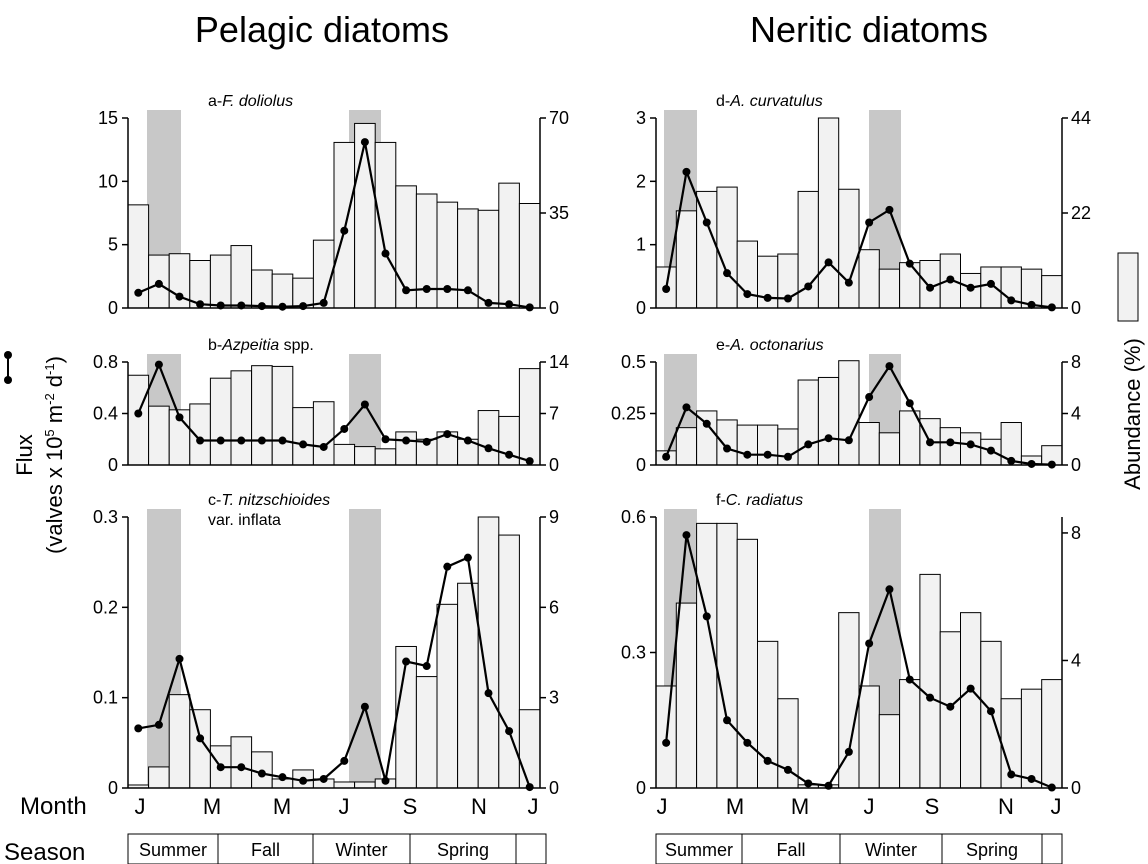 Image resolution: width=1148 pixels, height=864 pixels. I want to click on left-tick-label: 10, so click(108, 181).